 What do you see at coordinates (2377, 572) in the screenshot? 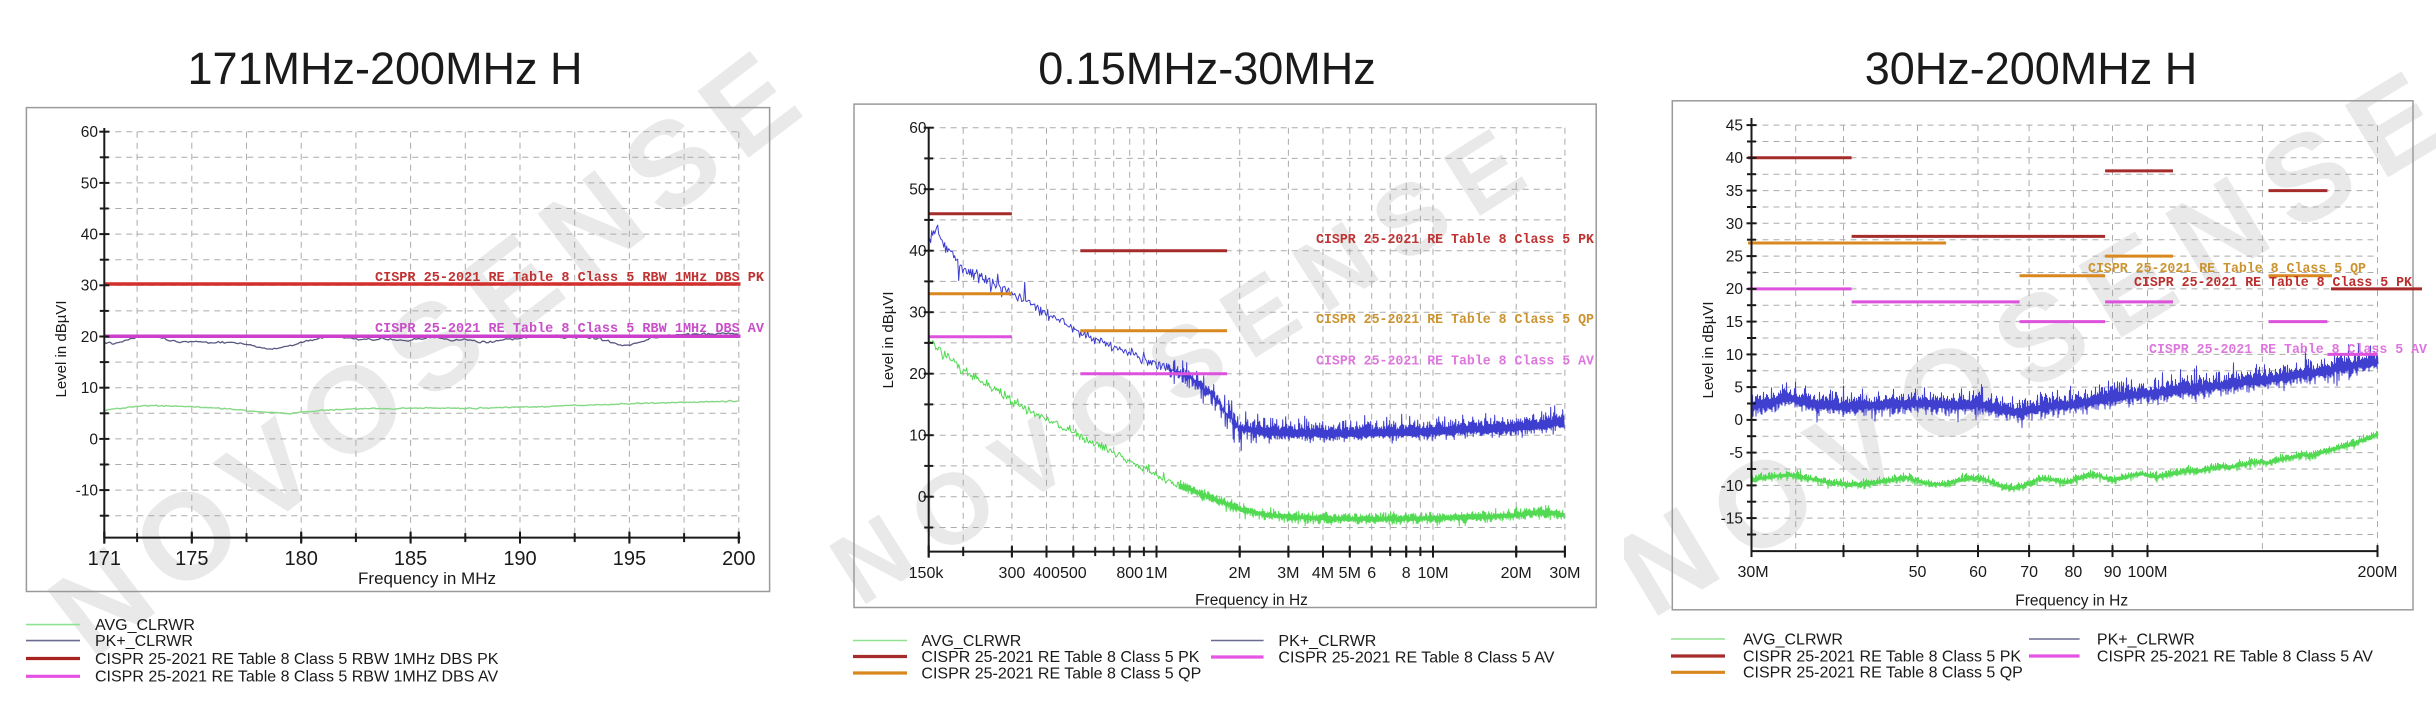
I see `svg-text: 200M` at bounding box center [2377, 572].